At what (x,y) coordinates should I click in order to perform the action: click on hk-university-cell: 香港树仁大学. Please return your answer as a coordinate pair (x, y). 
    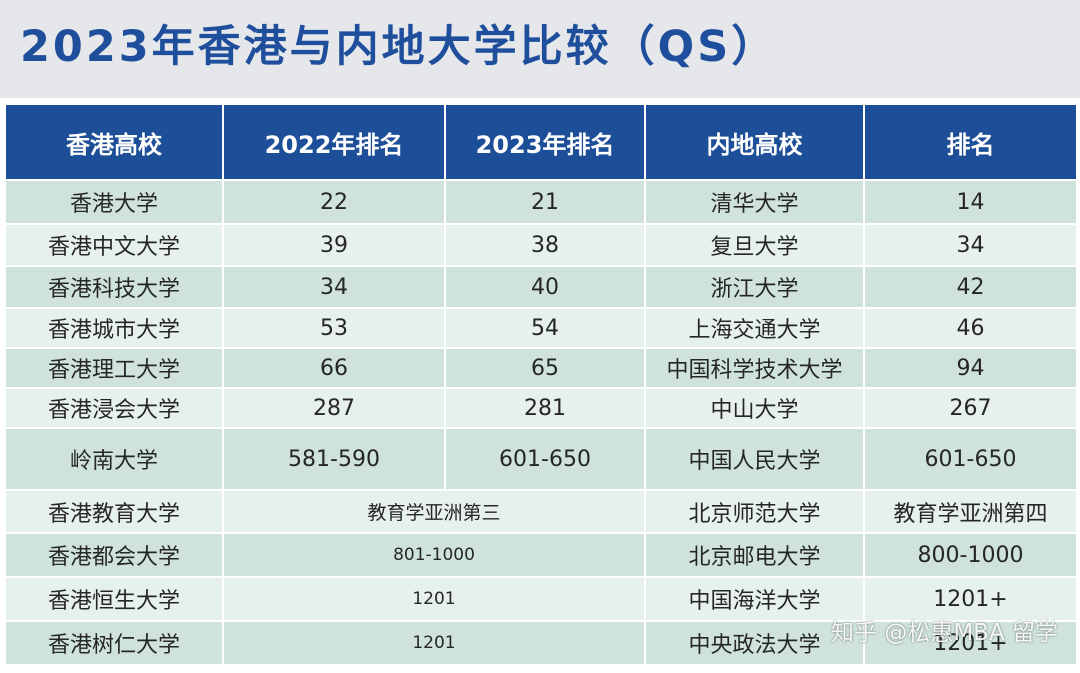
    Looking at the image, I should click on (114, 643).